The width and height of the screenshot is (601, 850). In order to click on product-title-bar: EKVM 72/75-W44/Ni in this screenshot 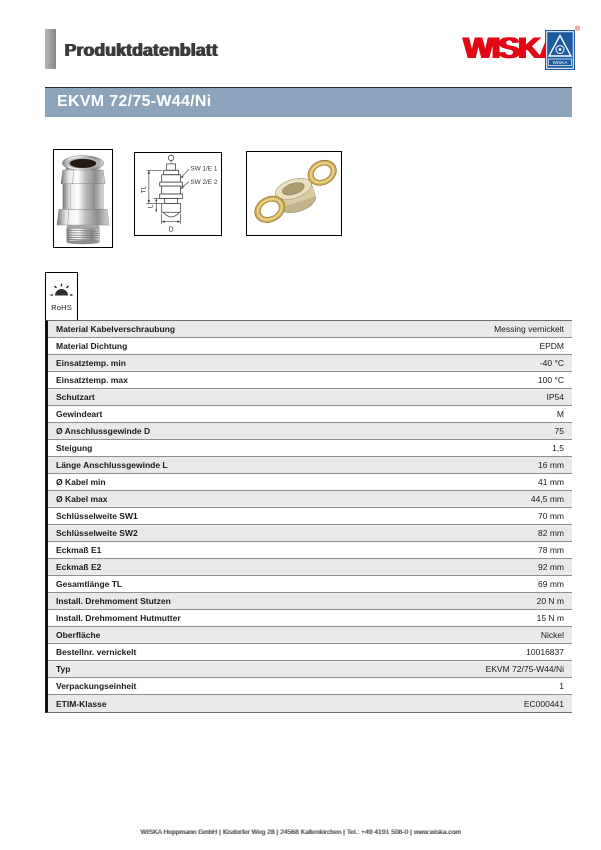, I will do `click(308, 102)`.